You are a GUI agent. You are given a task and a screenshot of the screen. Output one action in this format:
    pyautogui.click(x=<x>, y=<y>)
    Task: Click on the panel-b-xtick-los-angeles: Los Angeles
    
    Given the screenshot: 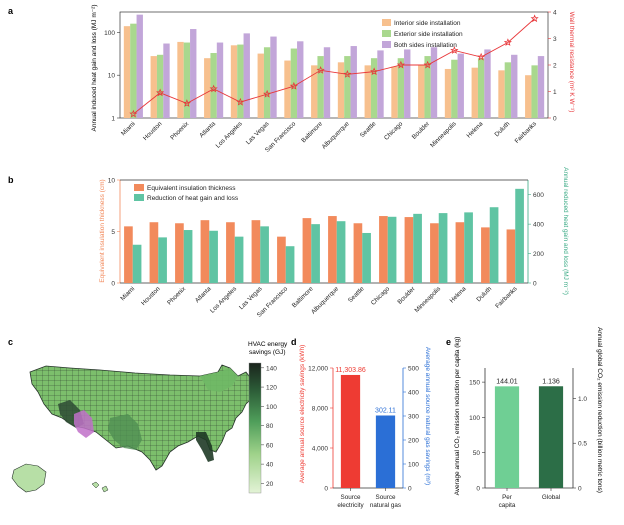 What is the action you would take?
    pyautogui.click(x=223, y=299)
    